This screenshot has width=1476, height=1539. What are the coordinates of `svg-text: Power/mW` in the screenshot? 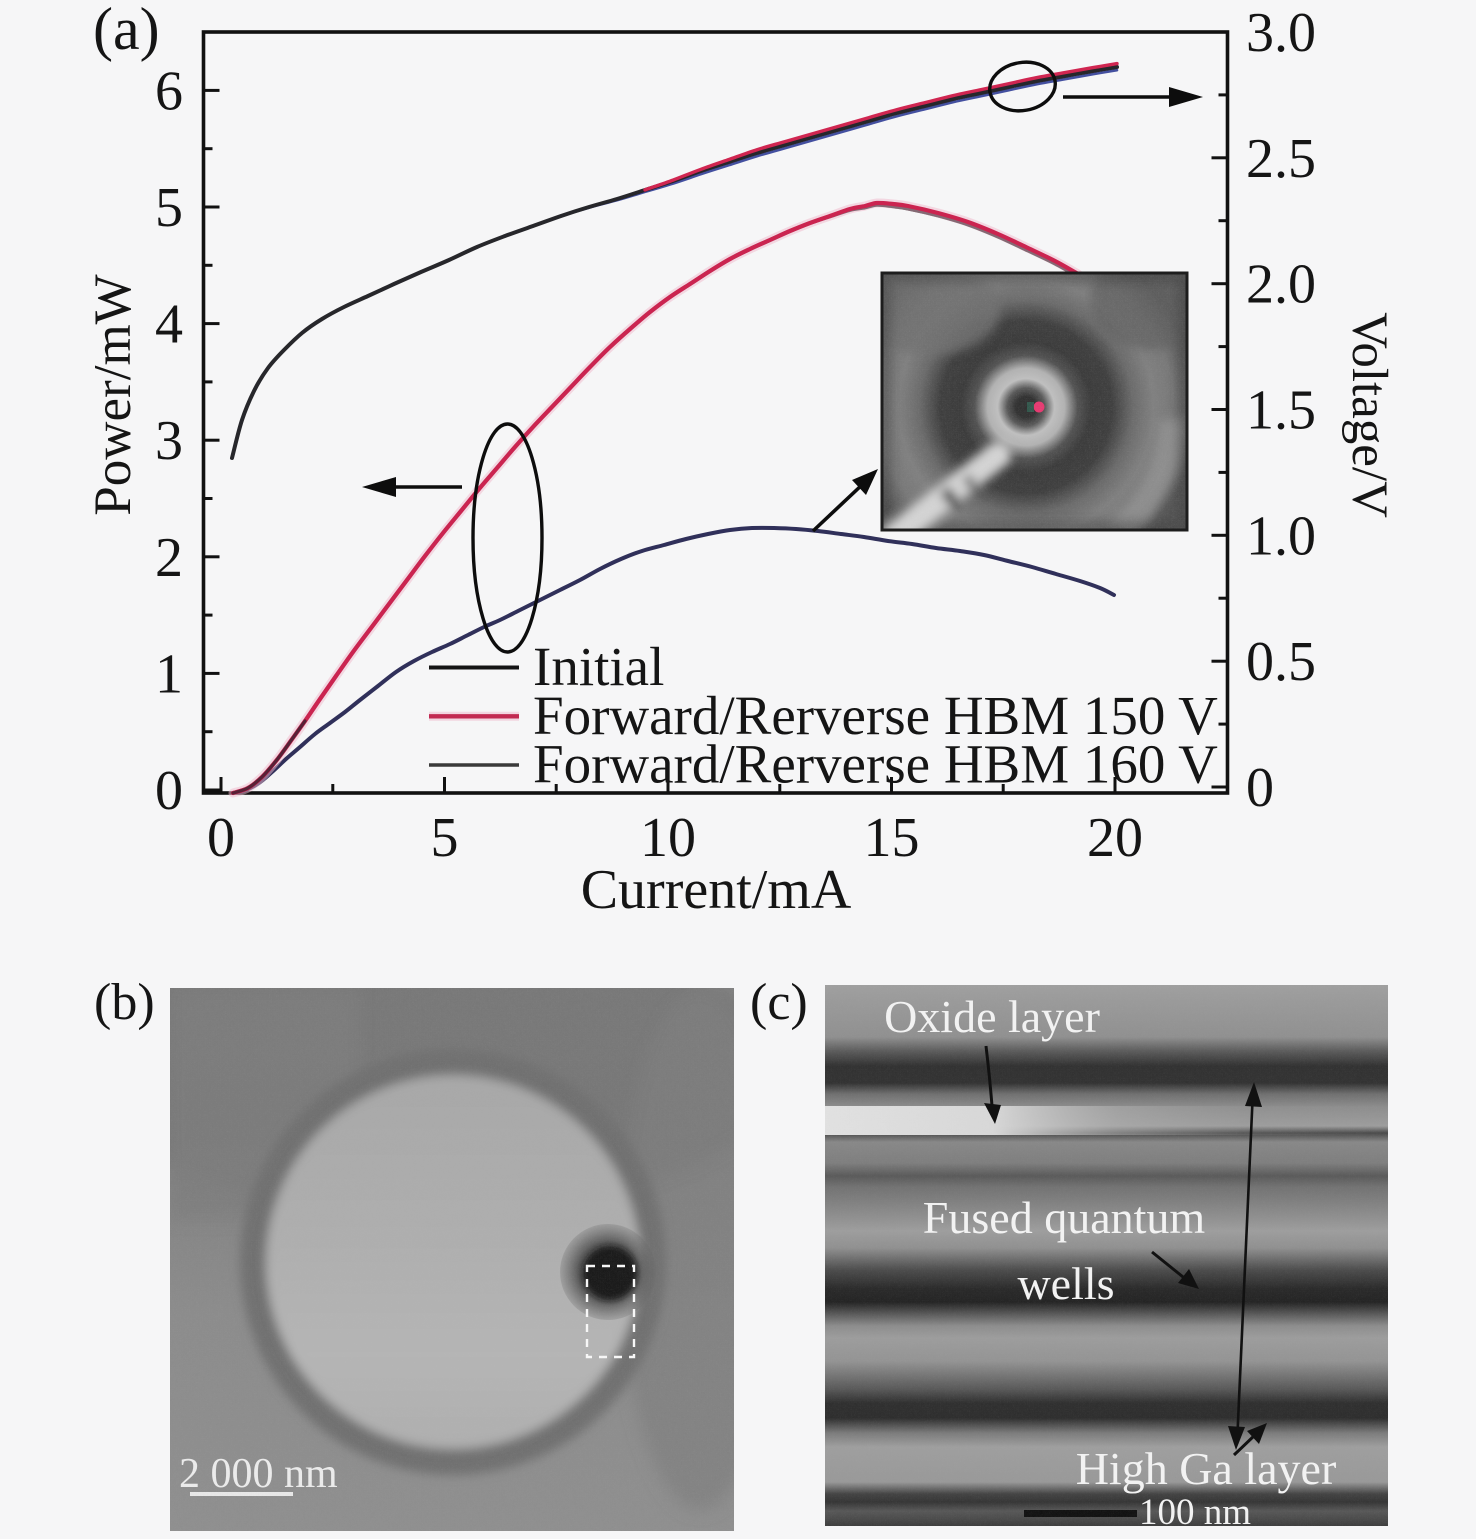 It's located at (113, 394).